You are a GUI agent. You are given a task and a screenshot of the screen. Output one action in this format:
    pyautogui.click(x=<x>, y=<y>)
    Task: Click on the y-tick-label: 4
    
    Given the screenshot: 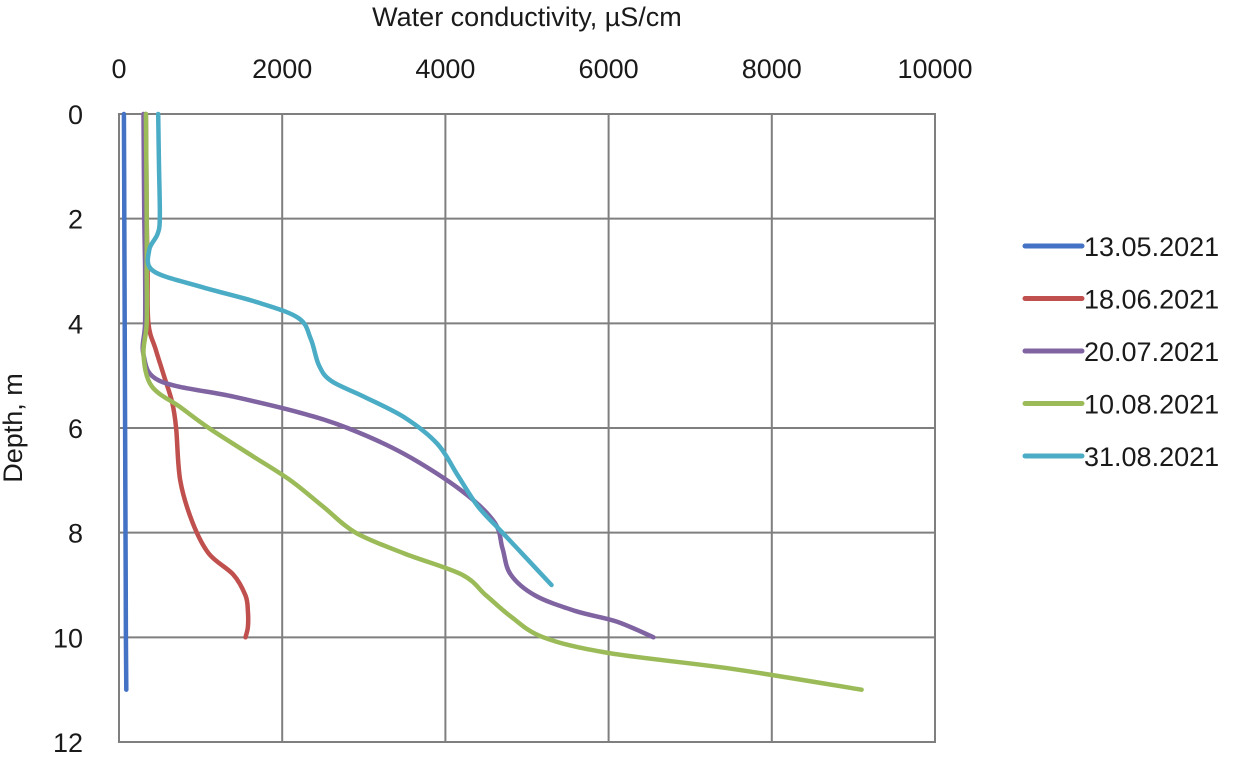 What is the action you would take?
    pyautogui.click(x=75, y=324)
    